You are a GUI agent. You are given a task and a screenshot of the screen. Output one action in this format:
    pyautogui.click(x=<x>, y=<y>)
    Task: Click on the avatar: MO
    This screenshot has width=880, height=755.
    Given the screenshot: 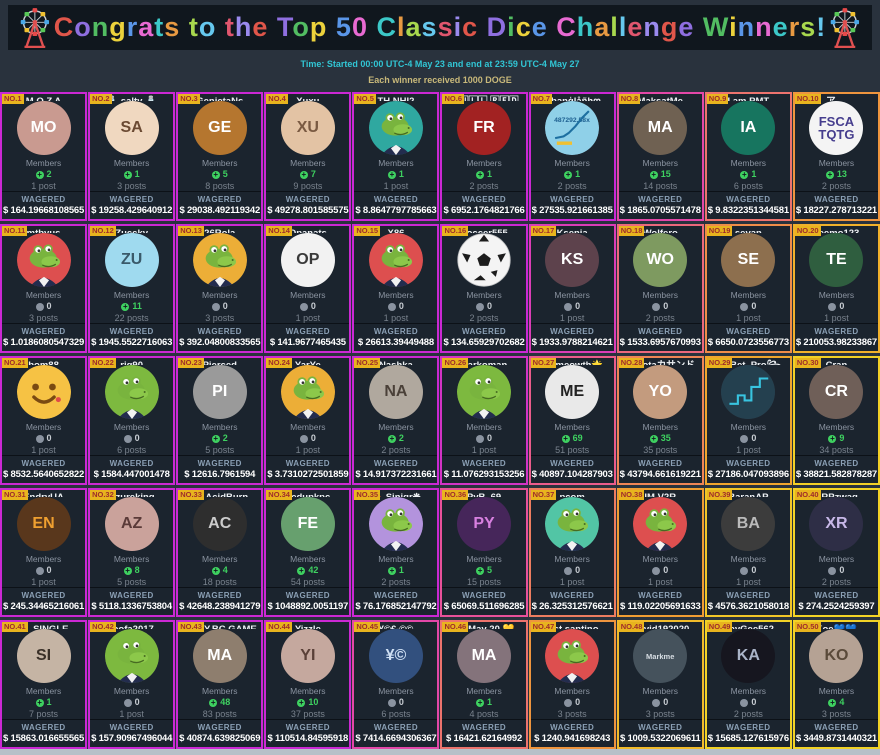 What is the action you would take?
    pyautogui.click(x=43, y=128)
    